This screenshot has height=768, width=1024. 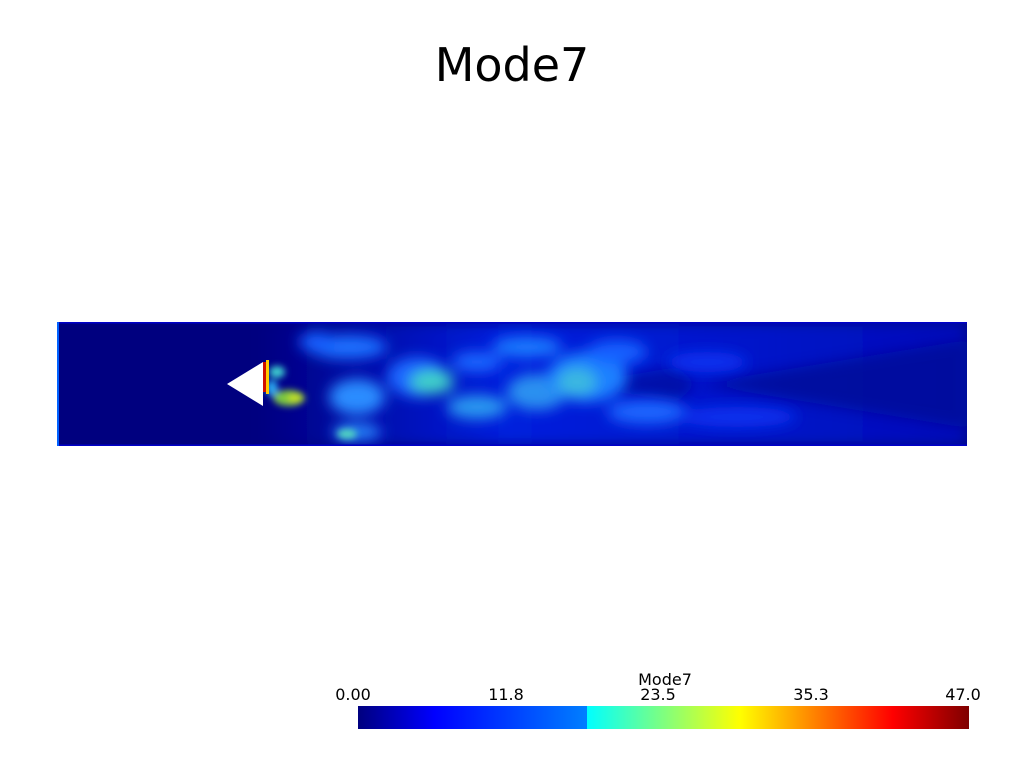 What do you see at coordinates (353, 694) in the screenshot?
I see `colorbar-tick: 0.00` at bounding box center [353, 694].